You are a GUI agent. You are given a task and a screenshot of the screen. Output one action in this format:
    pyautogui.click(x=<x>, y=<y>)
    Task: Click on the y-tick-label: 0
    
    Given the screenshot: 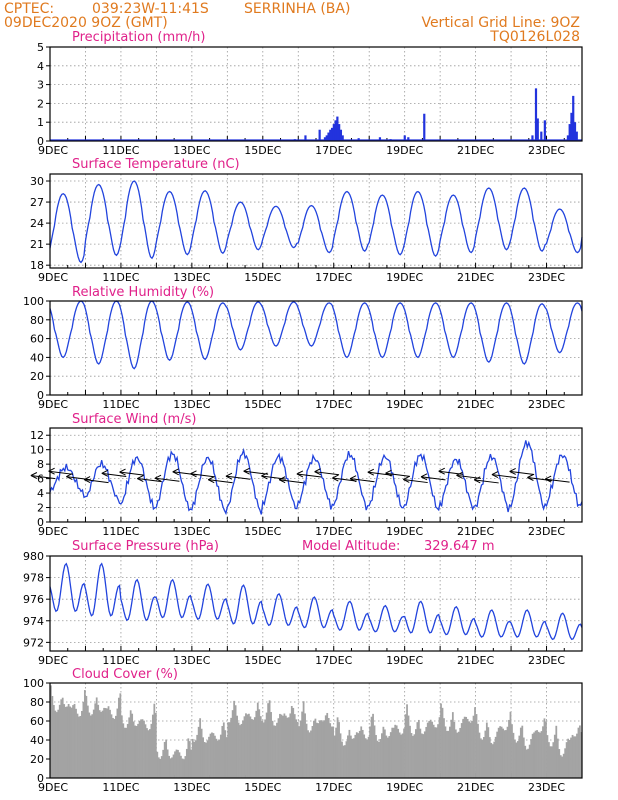 What is the action you would take?
    pyautogui.click(x=40, y=778)
    